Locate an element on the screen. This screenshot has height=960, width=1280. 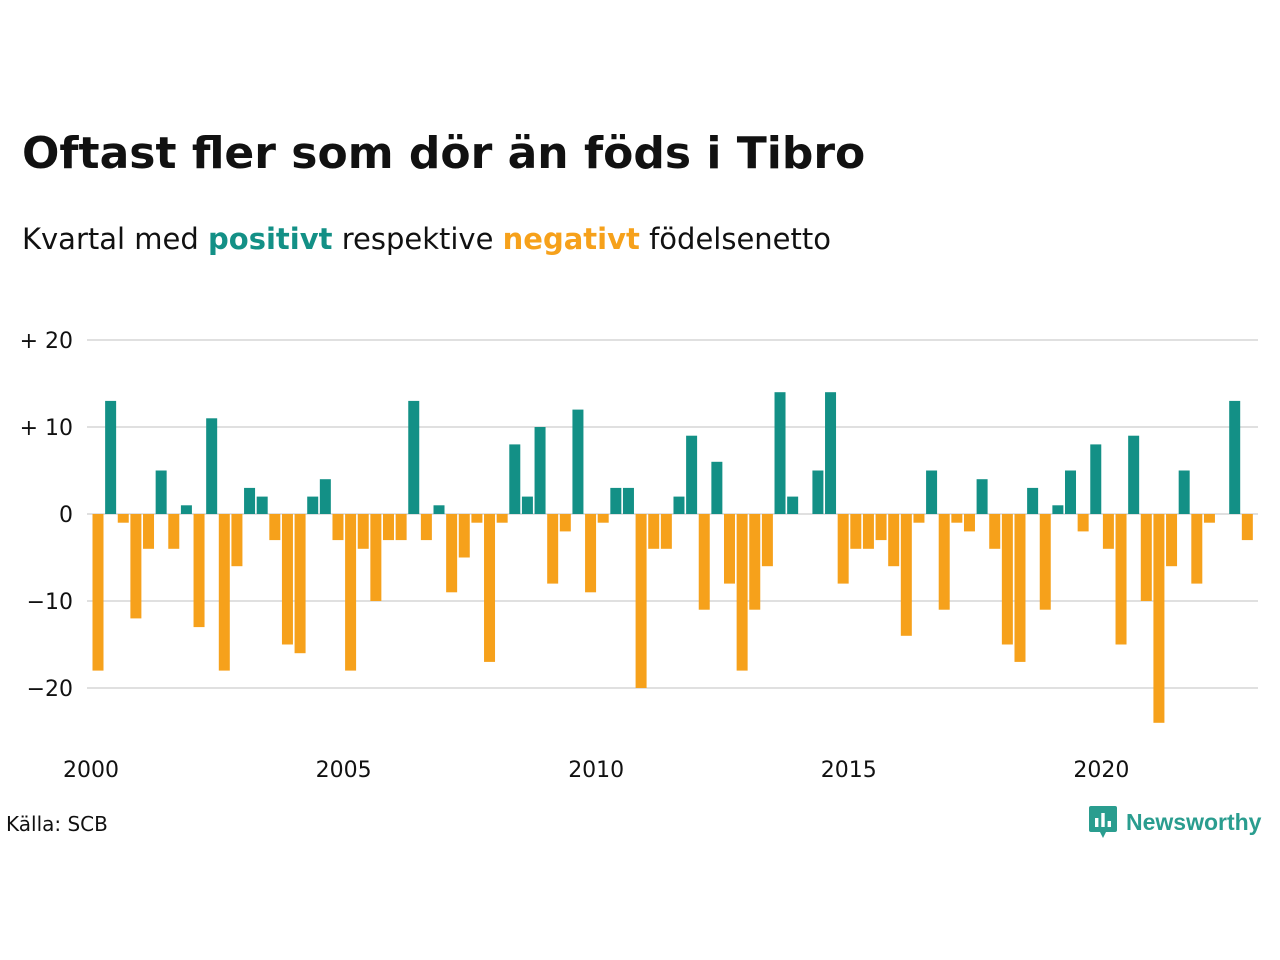
subtitle-positive-word: positivt is located at coordinates (270, 239).